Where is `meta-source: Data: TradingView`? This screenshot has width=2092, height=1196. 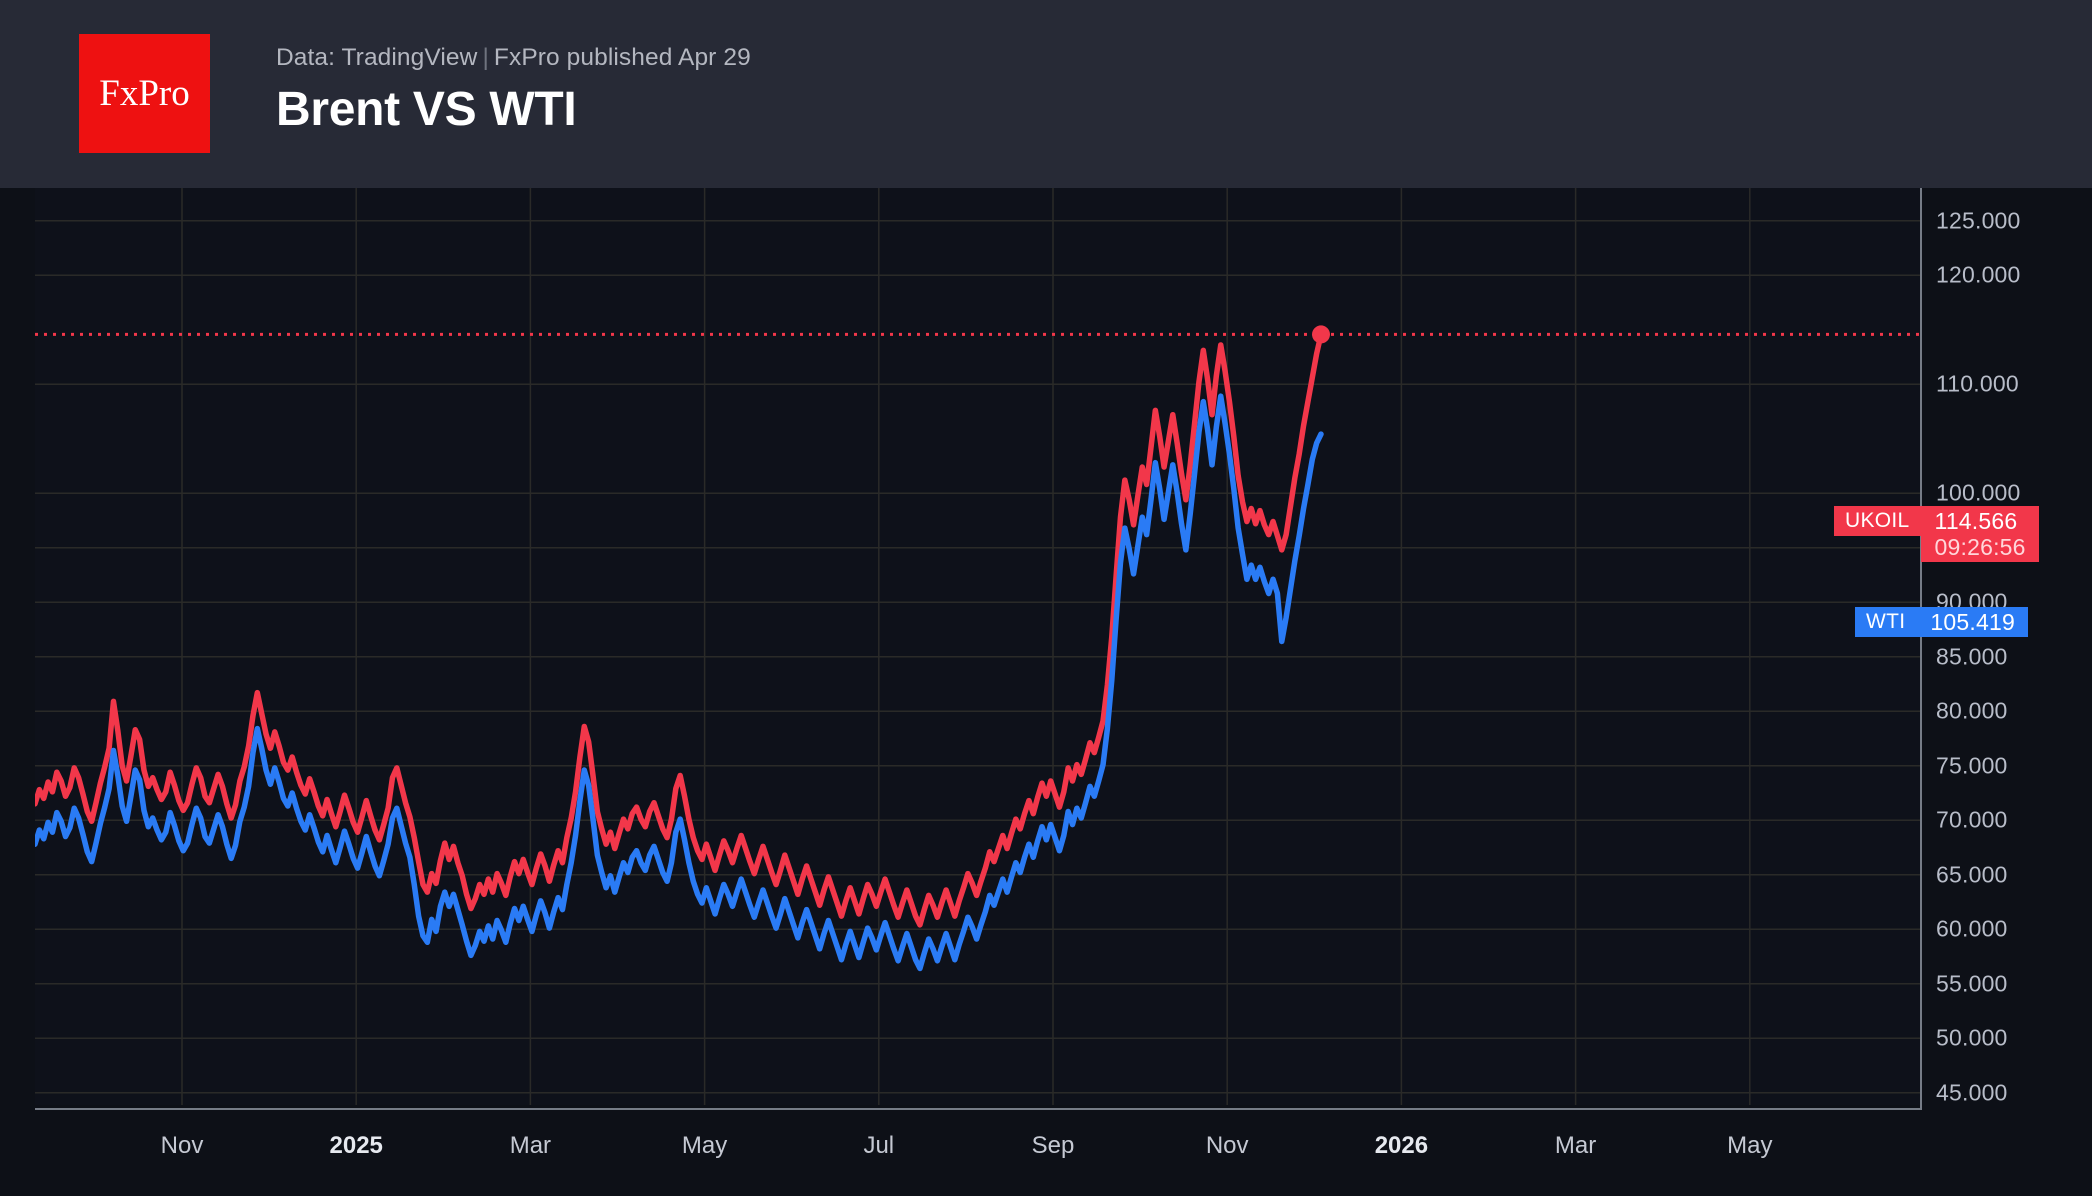
meta-source: Data: TradingView is located at coordinates (377, 57).